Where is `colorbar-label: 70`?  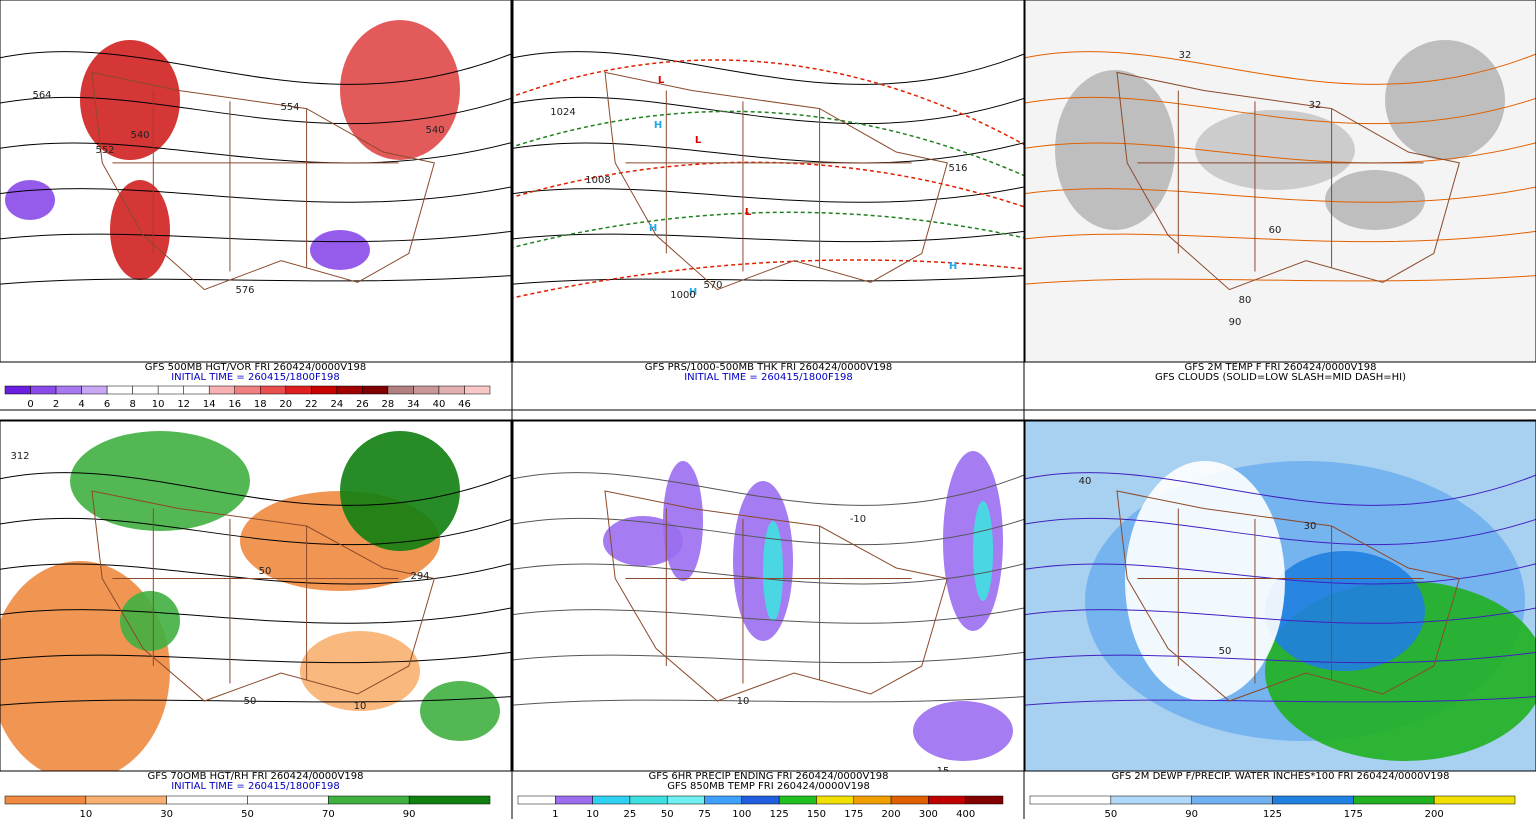 colorbar-label: 70 is located at coordinates (328, 814).